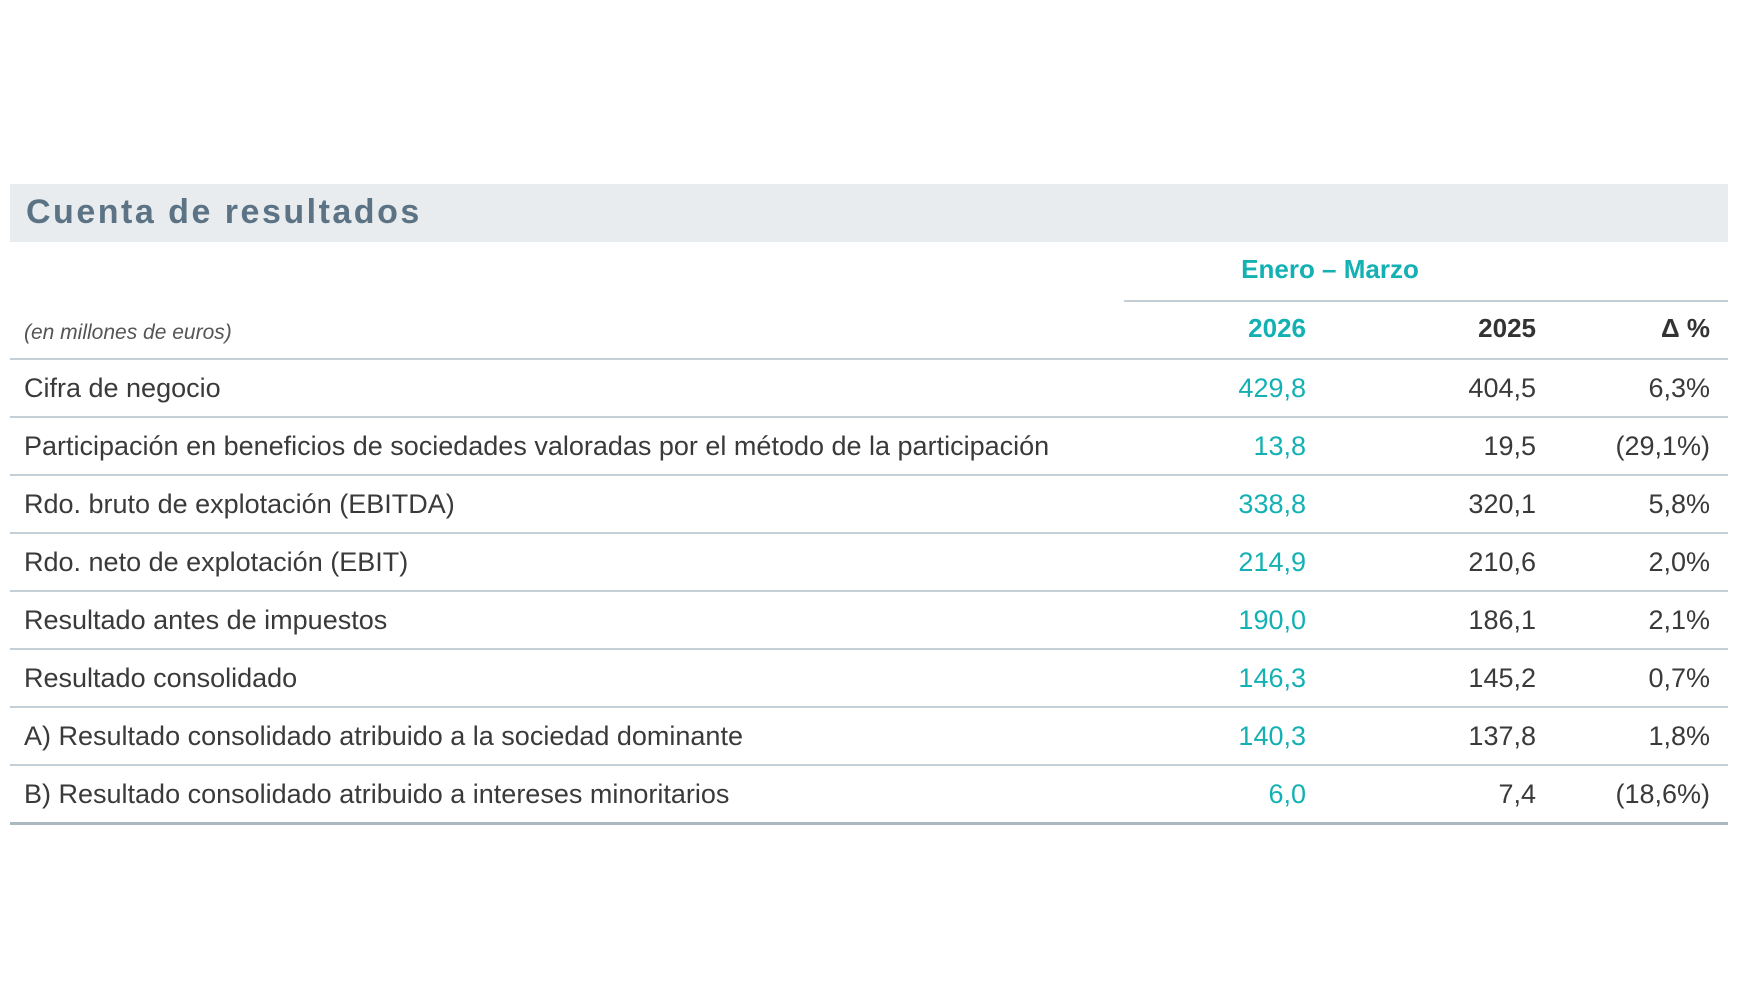  What do you see at coordinates (1517, 794) in the screenshot?
I see `value-2025: 7,4` at bounding box center [1517, 794].